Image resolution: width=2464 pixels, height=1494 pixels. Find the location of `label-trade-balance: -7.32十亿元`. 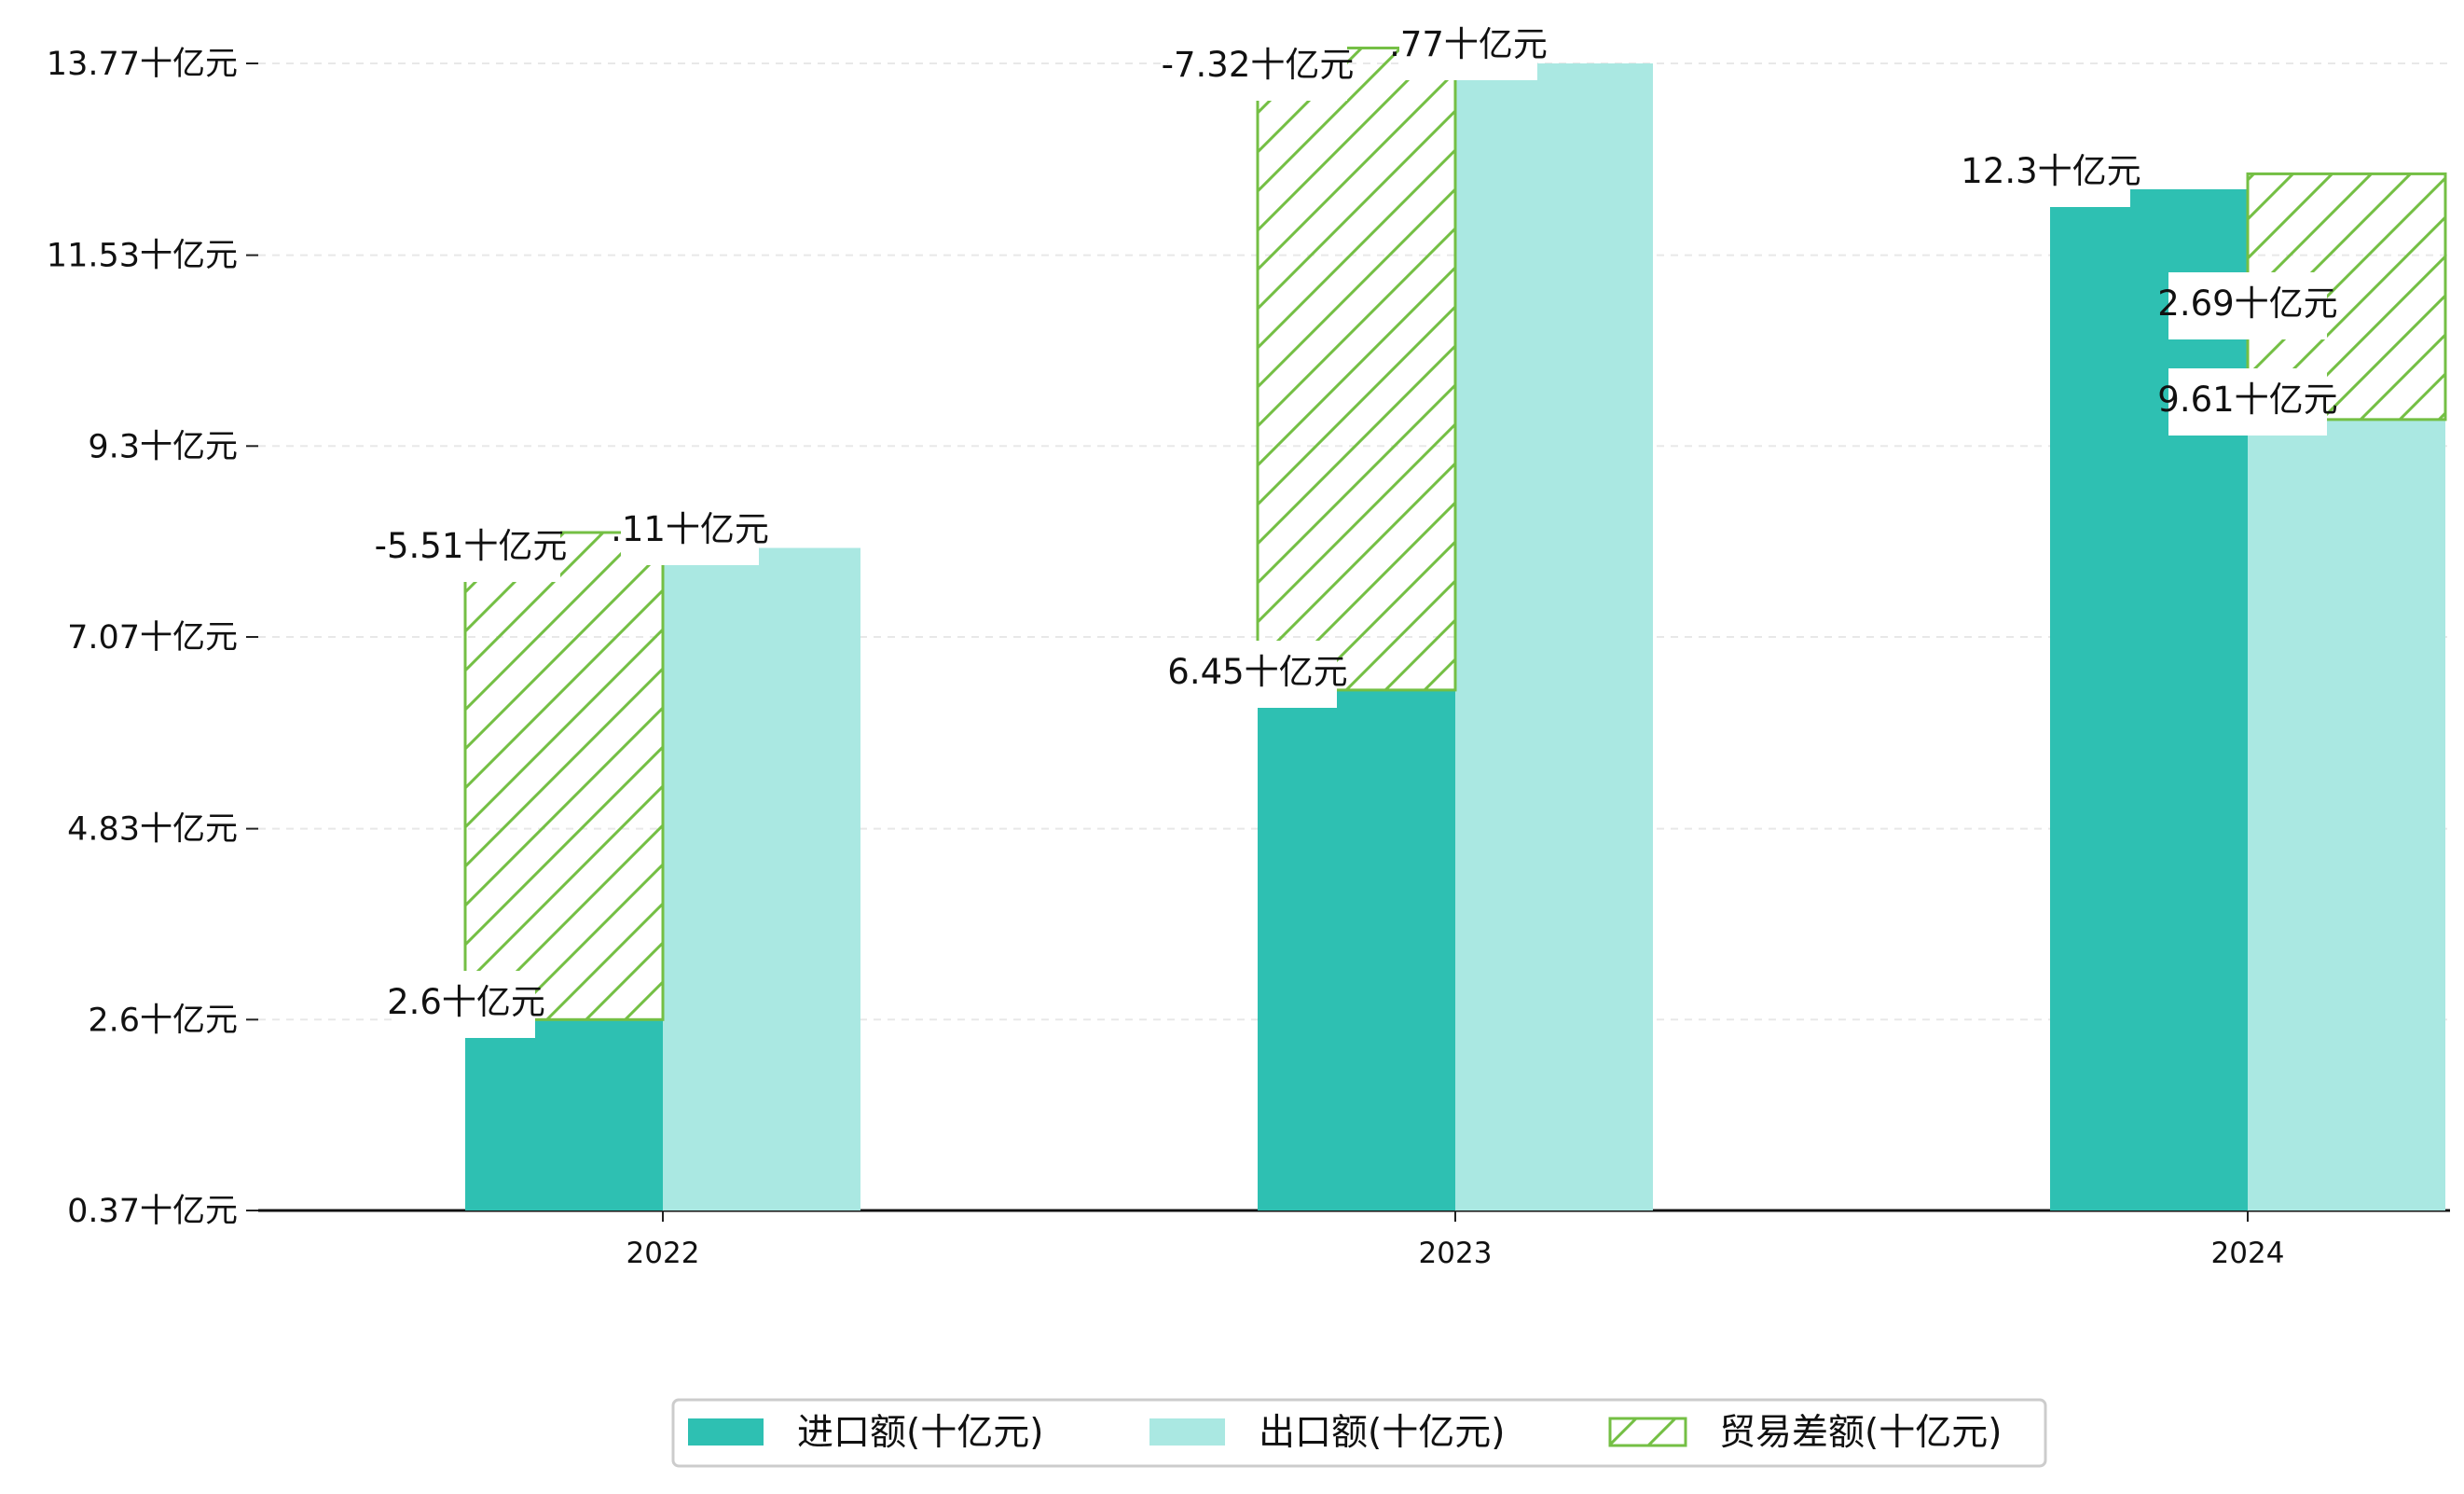

label-trade-balance: -7.32十亿元 is located at coordinates (1258, 65).